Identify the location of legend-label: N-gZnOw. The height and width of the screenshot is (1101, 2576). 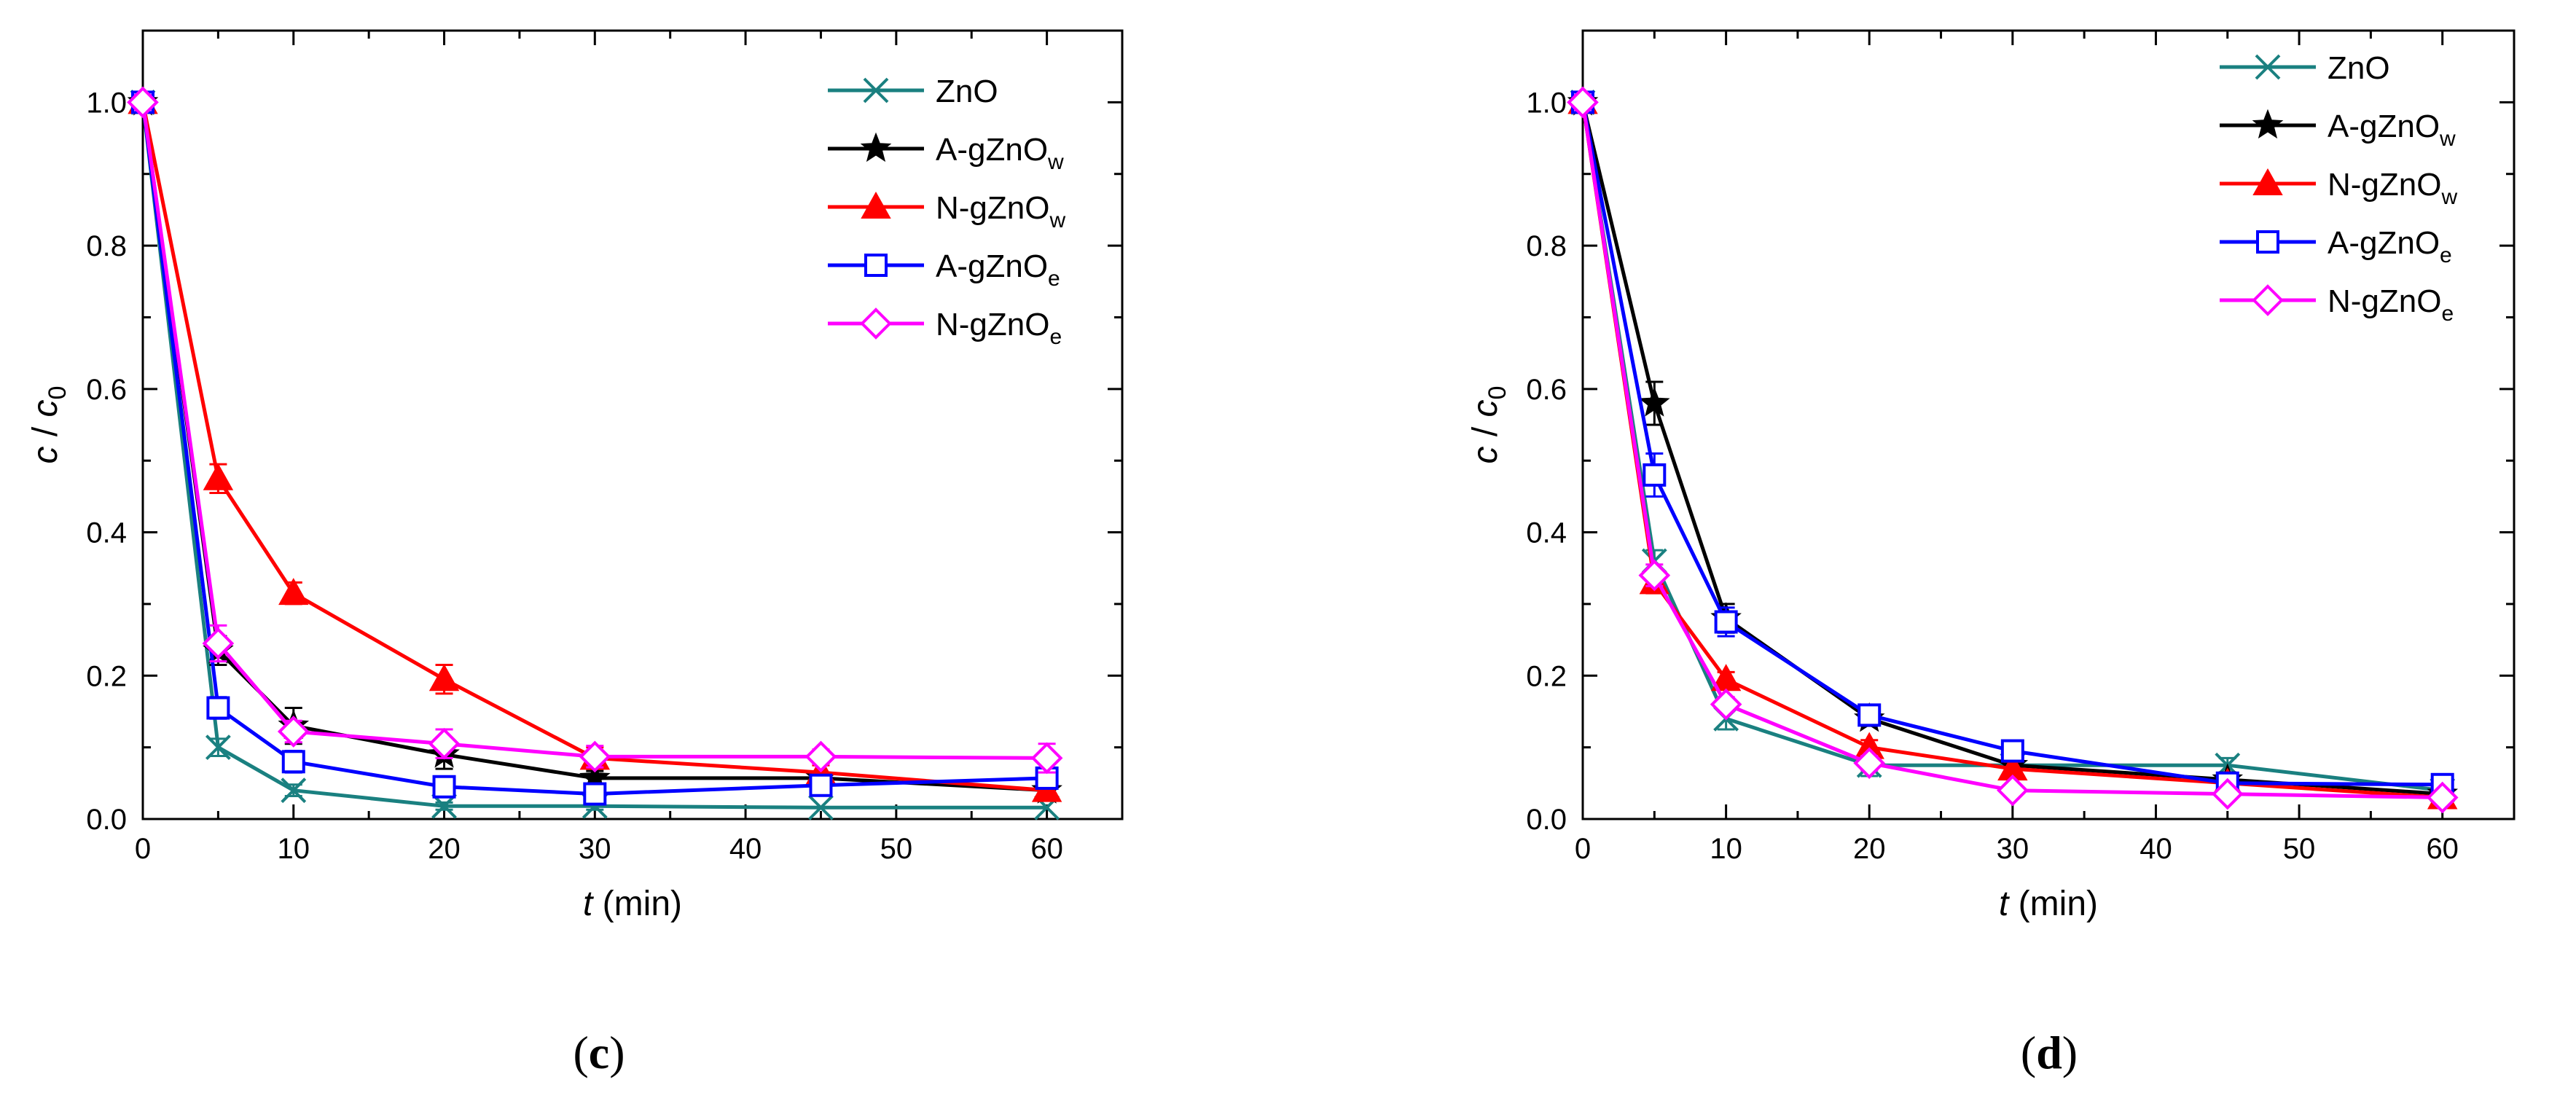
(1000, 211).